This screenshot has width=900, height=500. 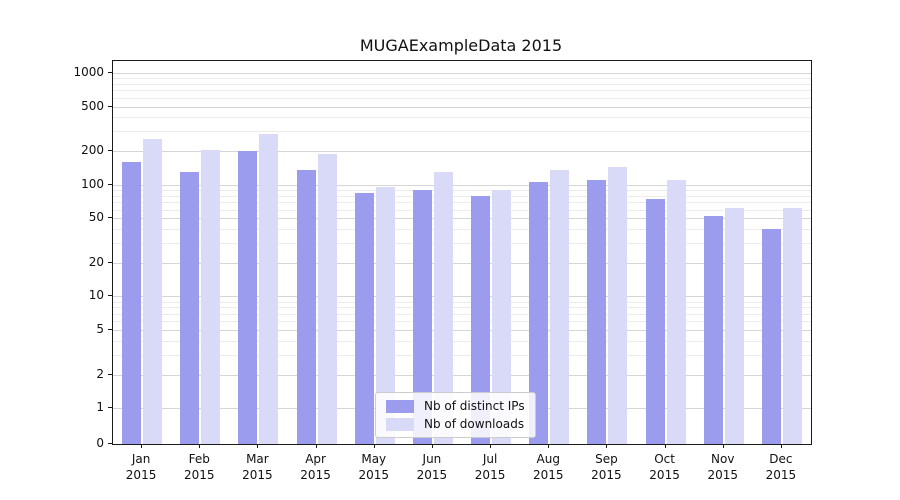 I want to click on legend-item-downloads: Nb of downloads, so click(x=455, y=424).